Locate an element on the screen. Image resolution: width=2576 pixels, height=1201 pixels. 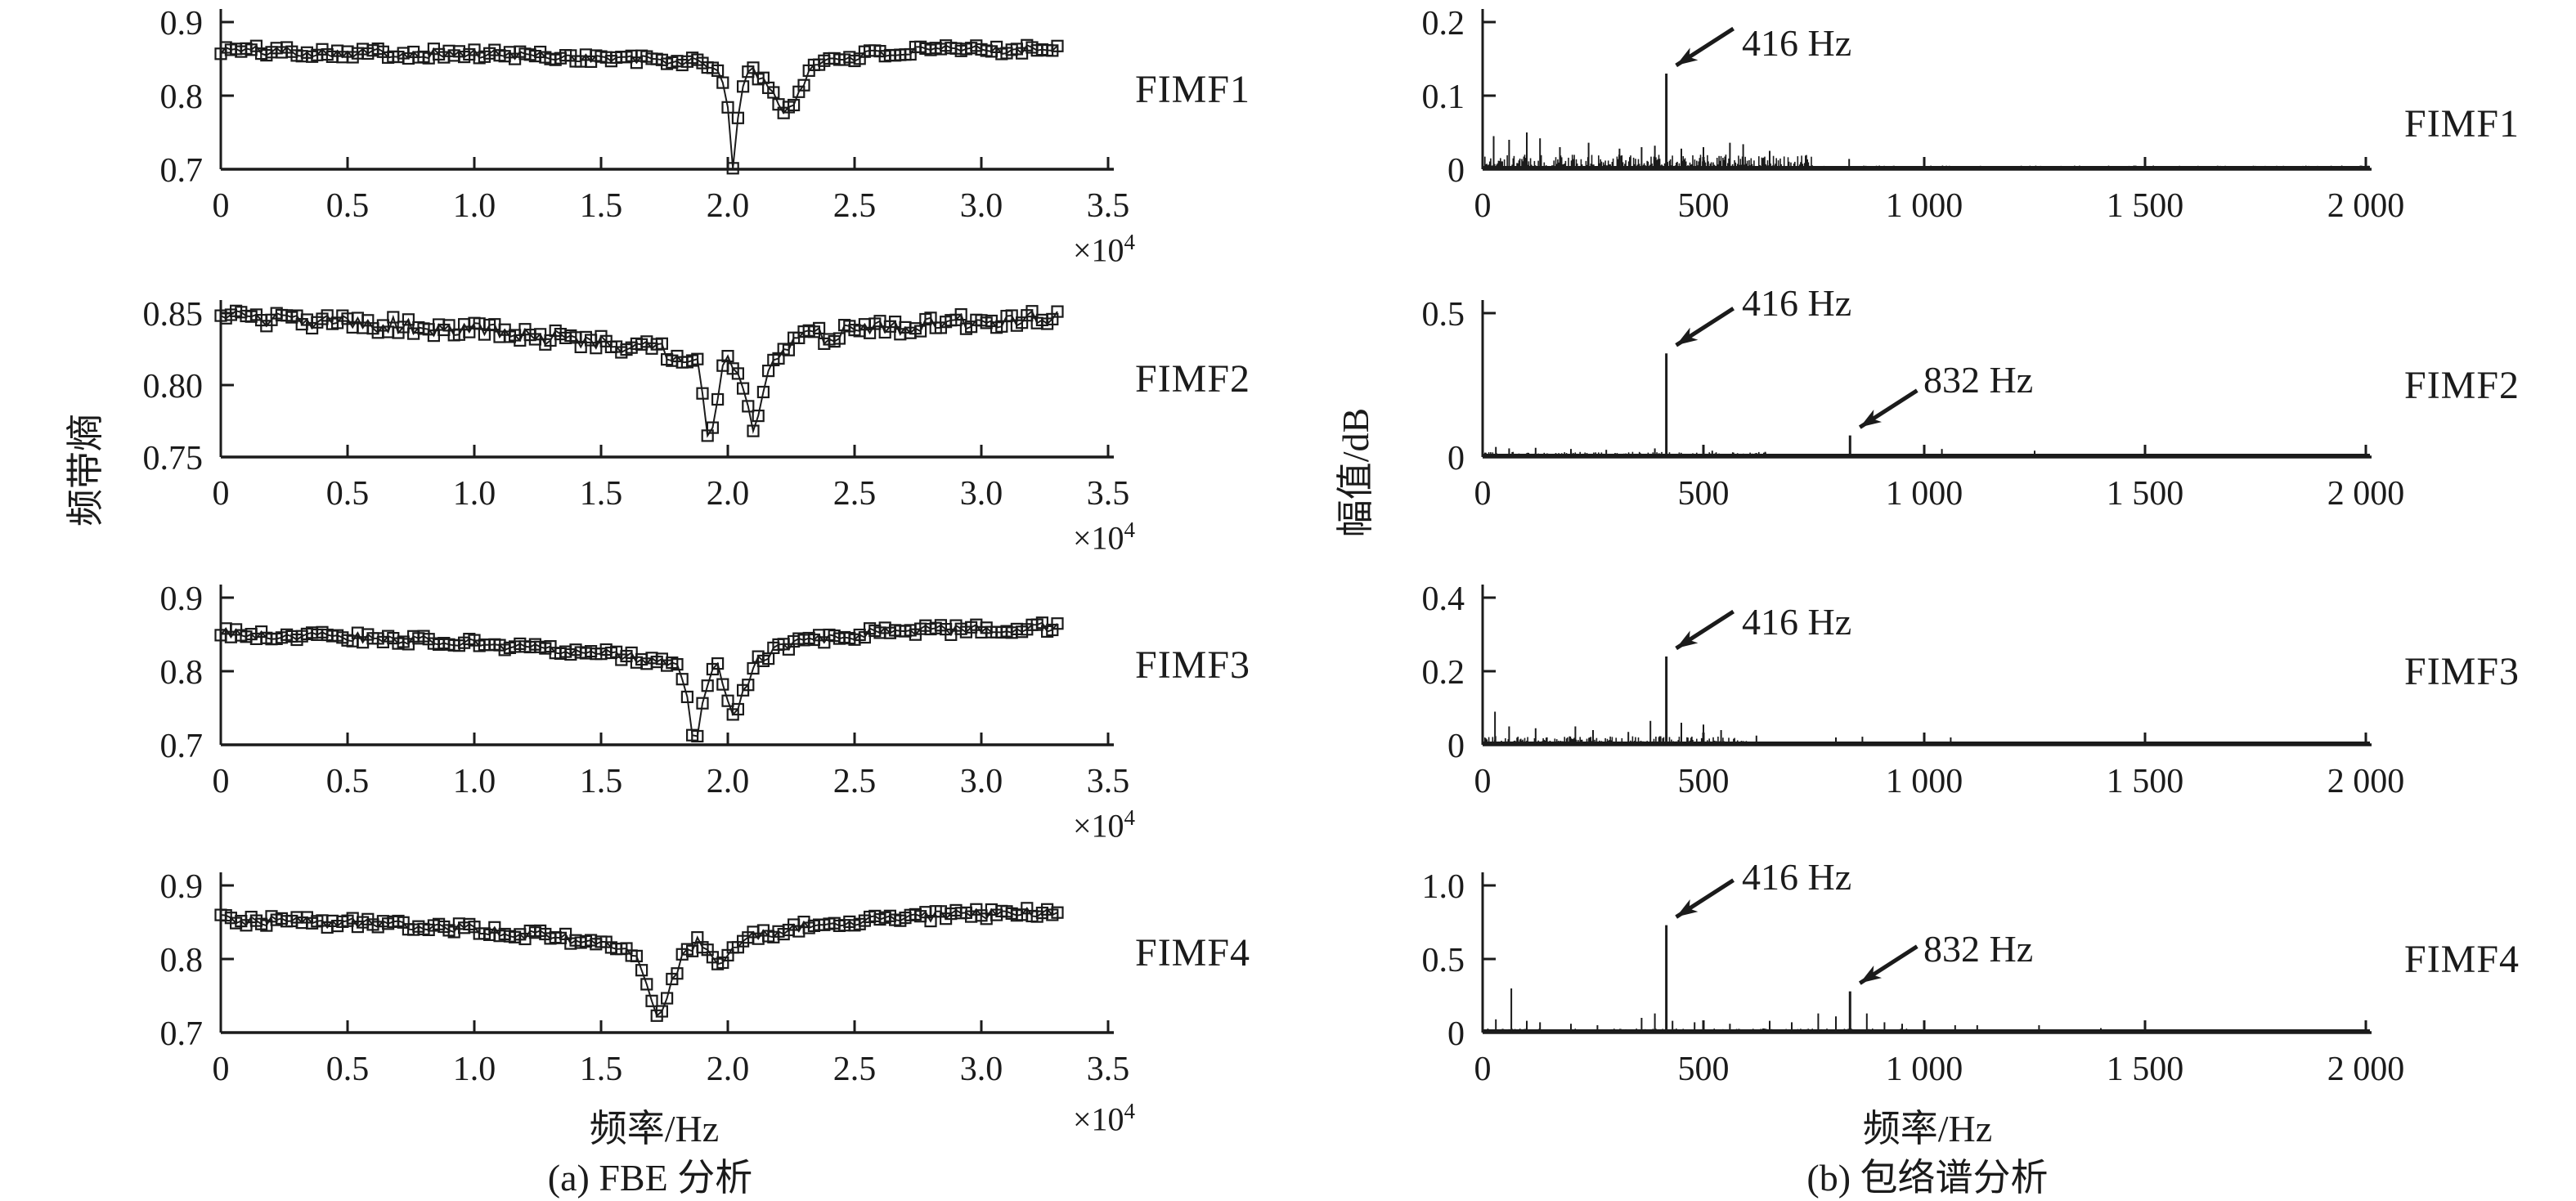
series-label-env-fimf4: FIMF4 is located at coordinates (2462, 959).